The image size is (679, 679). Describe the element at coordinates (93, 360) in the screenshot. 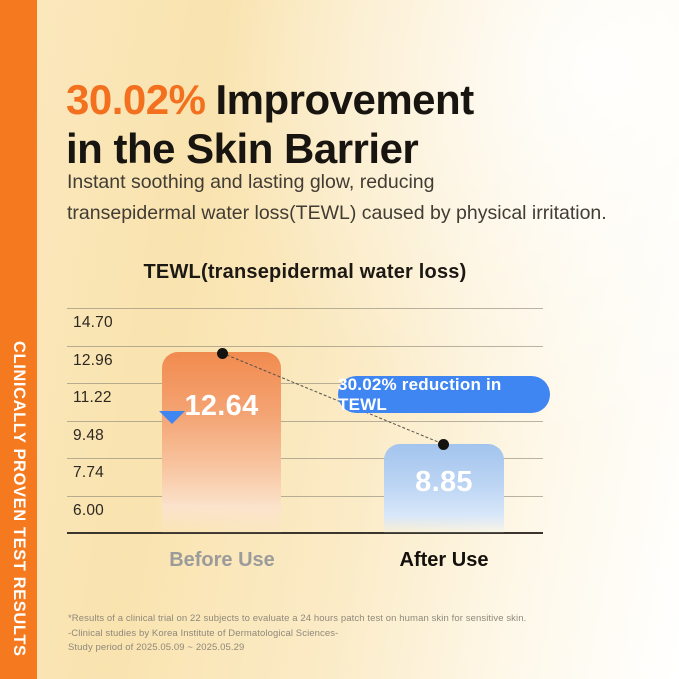

I see `y-tick-label: 12.96` at that location.